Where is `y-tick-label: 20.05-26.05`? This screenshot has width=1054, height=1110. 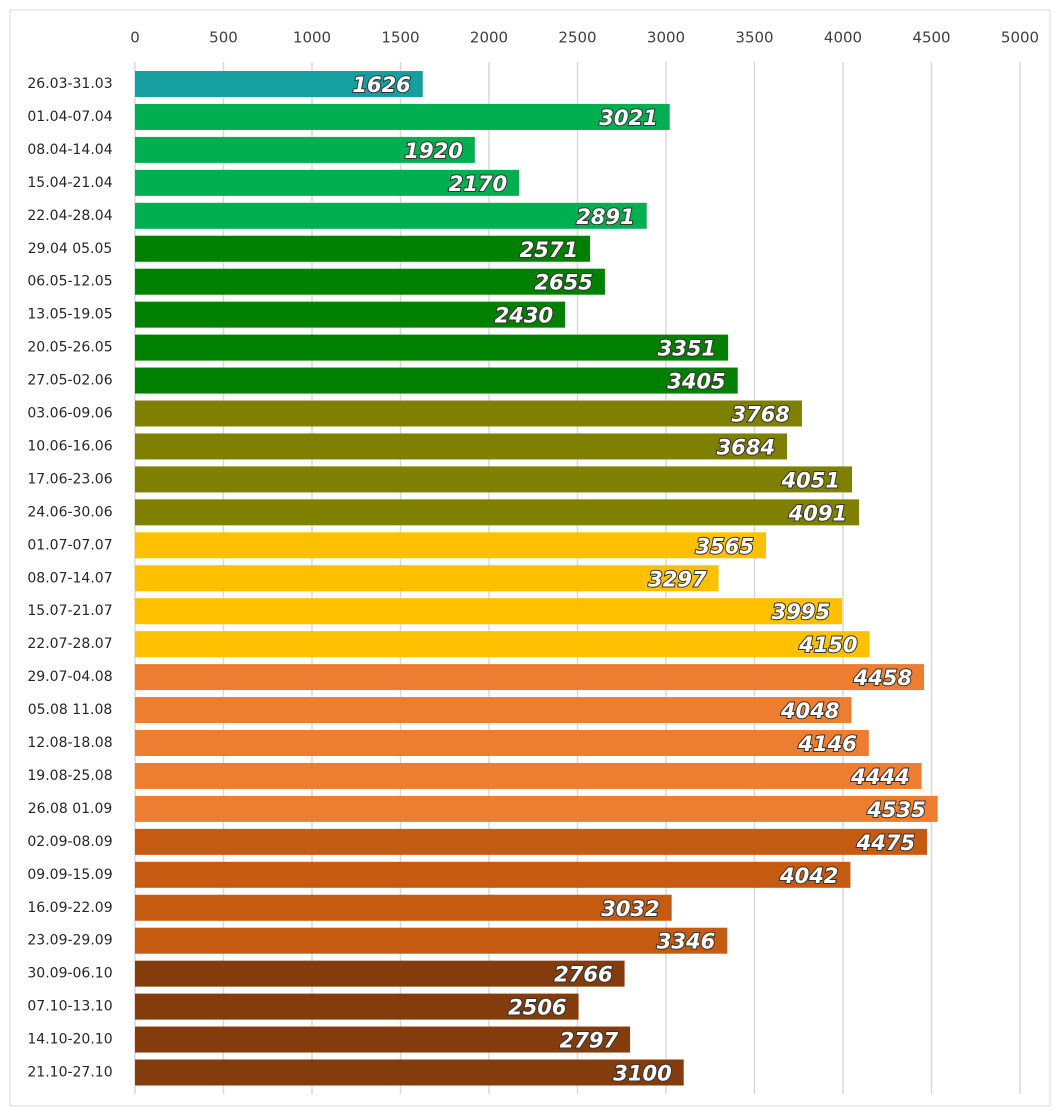 y-tick-label: 20.05-26.05 is located at coordinates (69, 348).